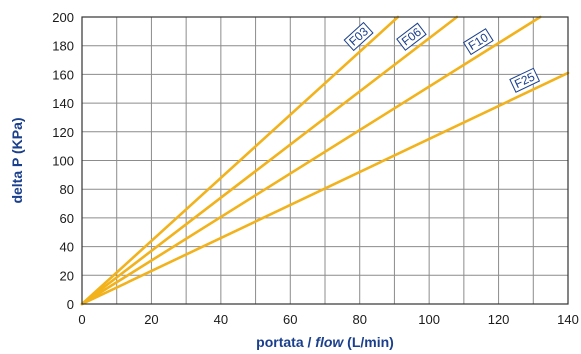 The width and height of the screenshot is (581, 354). I want to click on x-tick-label: 80, so click(359, 319).